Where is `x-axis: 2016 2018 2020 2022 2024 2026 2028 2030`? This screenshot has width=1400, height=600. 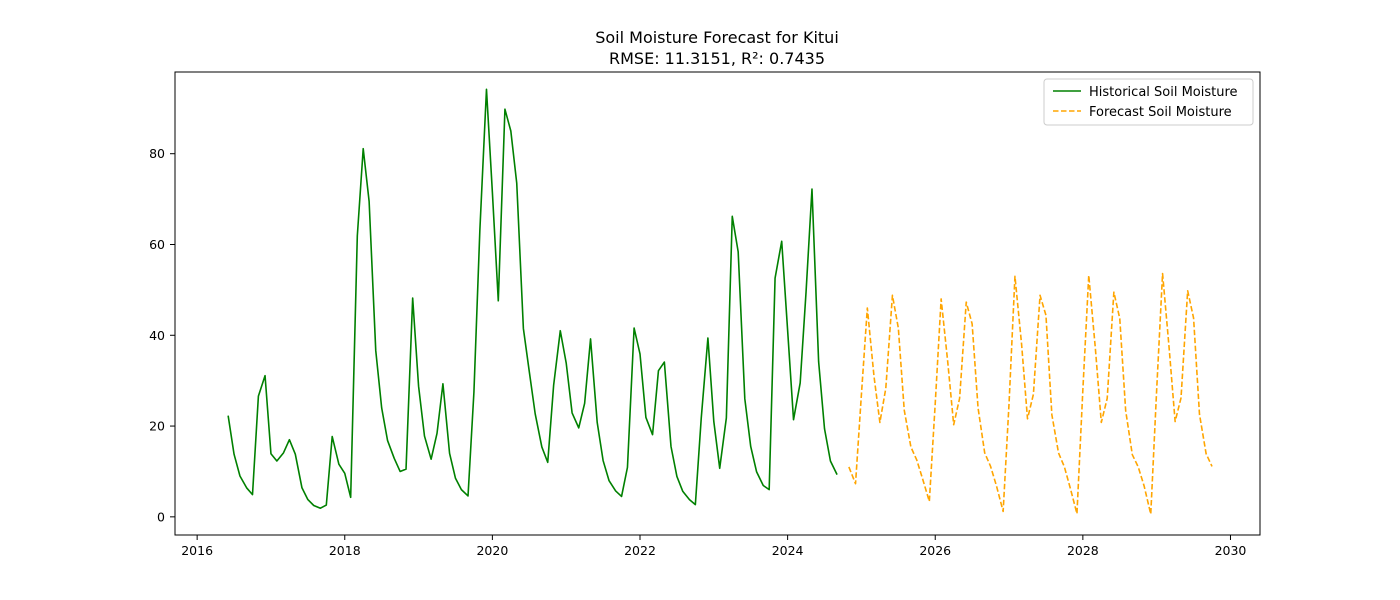
x-axis: 2016 2018 2020 2022 2024 2026 2028 2030 is located at coordinates (713, 546).